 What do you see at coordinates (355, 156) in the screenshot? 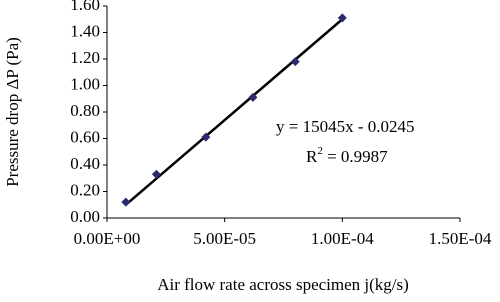
I see `r-squared-rest: = 0.9987` at bounding box center [355, 156].